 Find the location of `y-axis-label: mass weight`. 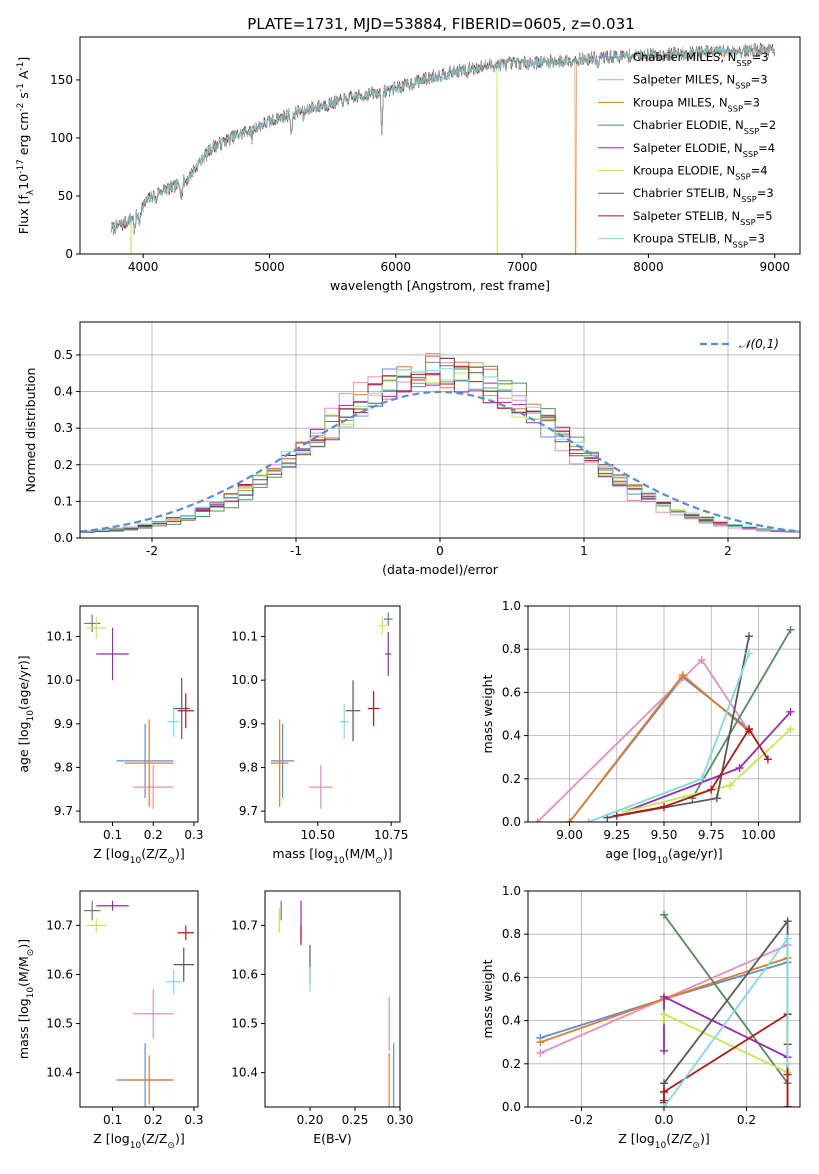

y-axis-label: mass weight is located at coordinates (487, 713).